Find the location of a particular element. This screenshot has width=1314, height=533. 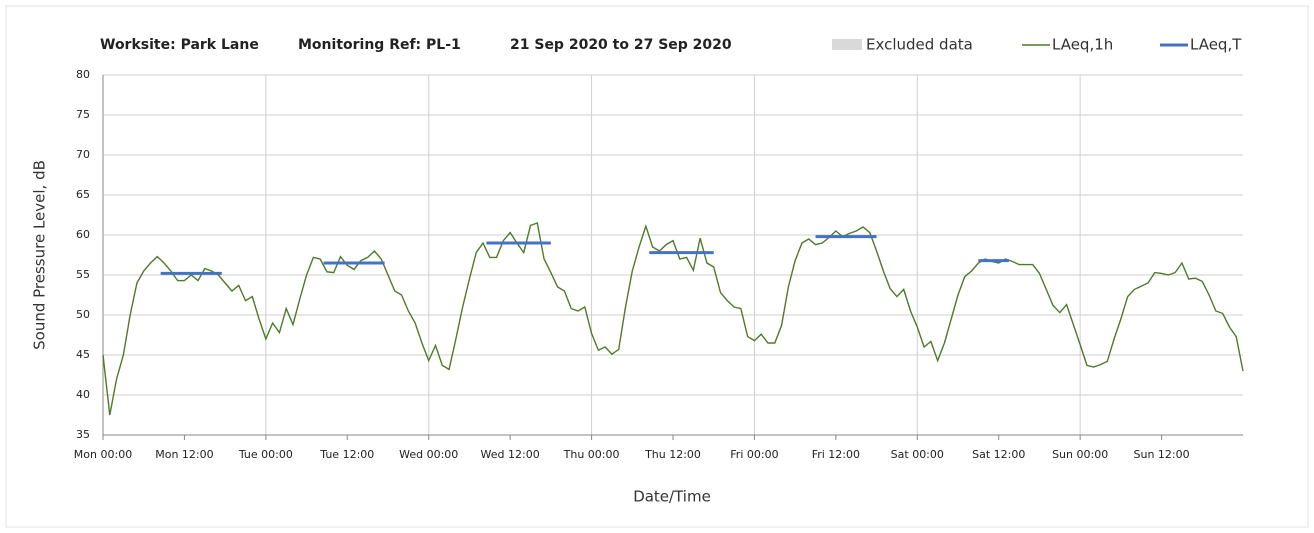

y-tick-label: 65 is located at coordinates (83, 194).